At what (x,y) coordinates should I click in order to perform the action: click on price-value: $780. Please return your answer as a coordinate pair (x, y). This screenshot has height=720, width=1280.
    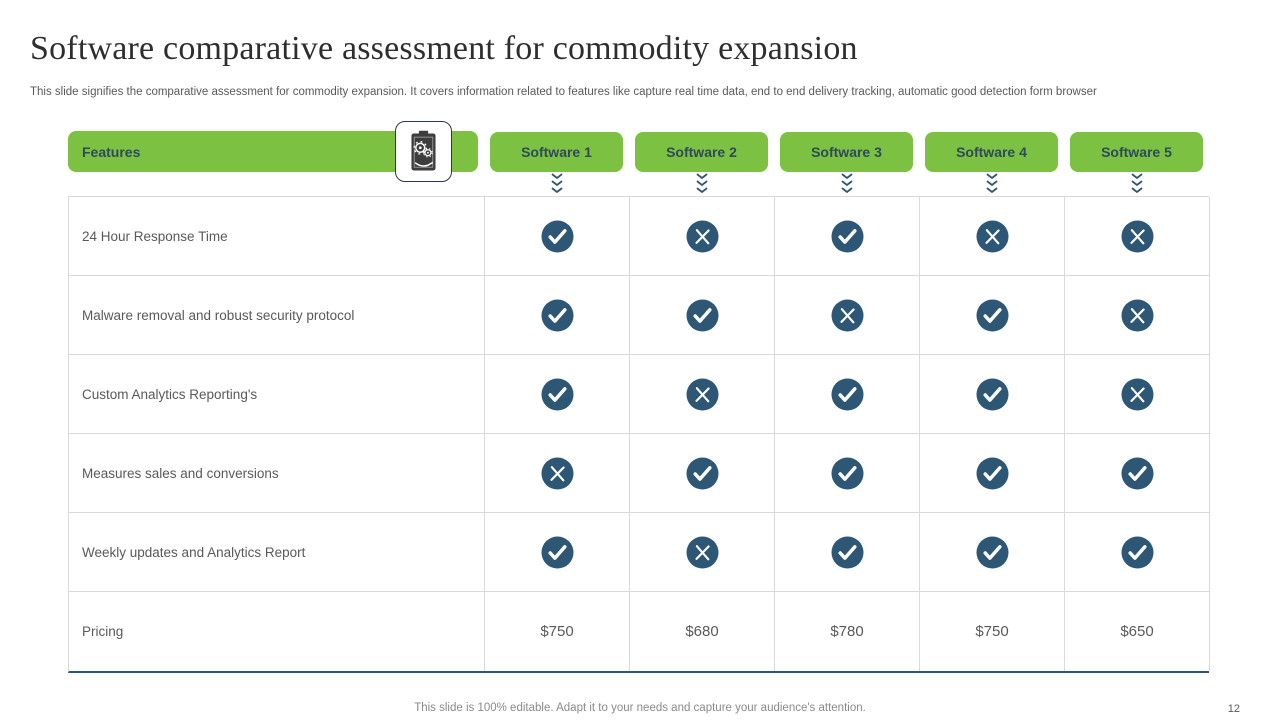
    Looking at the image, I should click on (847, 631).